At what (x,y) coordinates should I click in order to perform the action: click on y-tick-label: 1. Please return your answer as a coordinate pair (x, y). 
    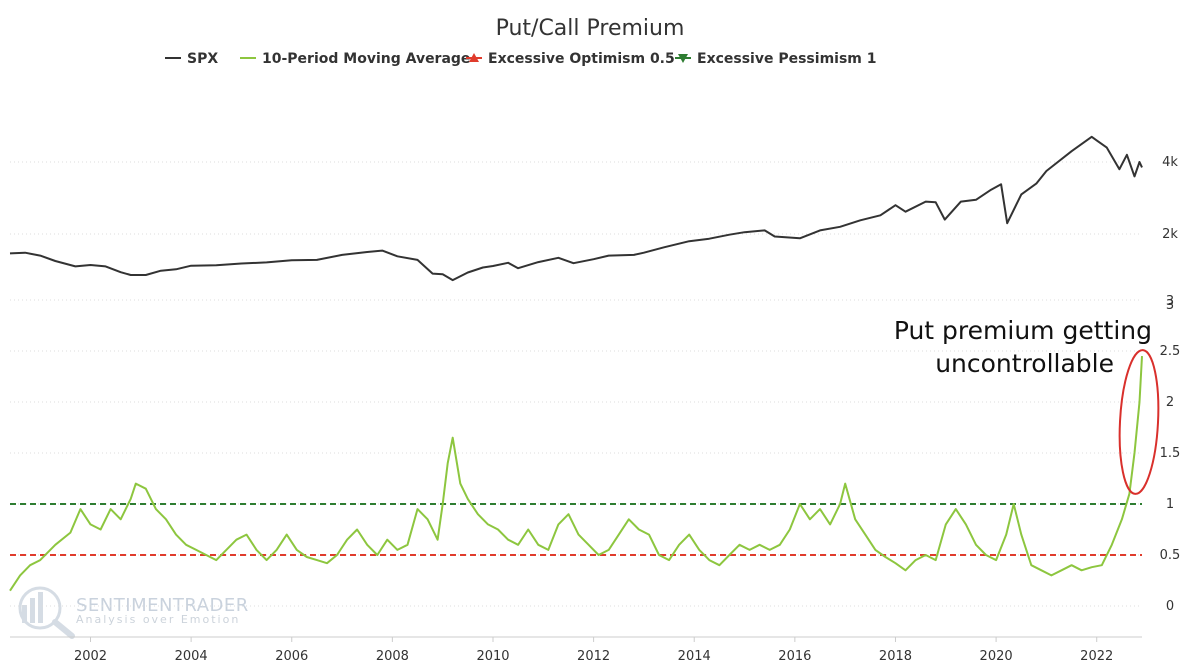
    Looking at the image, I should click on (1170, 504).